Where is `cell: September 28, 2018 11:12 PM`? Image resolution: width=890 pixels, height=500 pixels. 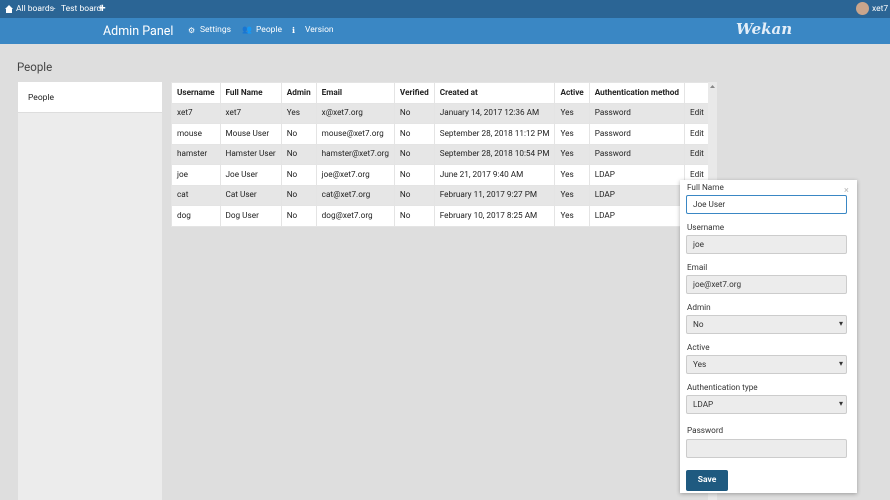
cell: September 28, 2018 11:12 PM is located at coordinates (494, 134).